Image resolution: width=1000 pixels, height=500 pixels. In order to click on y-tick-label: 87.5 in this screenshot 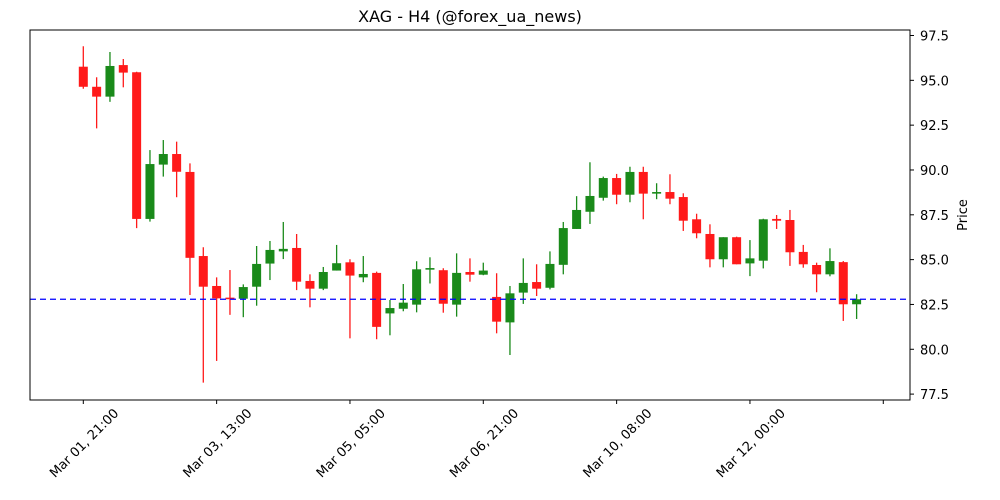, I will do `click(934, 216)`.